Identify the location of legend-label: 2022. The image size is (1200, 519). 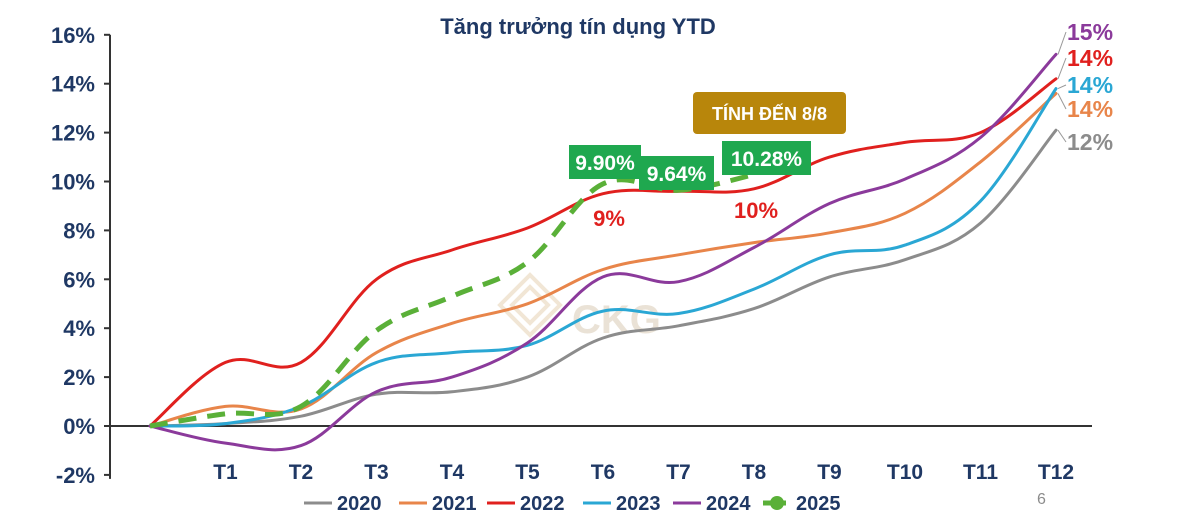
(542, 504).